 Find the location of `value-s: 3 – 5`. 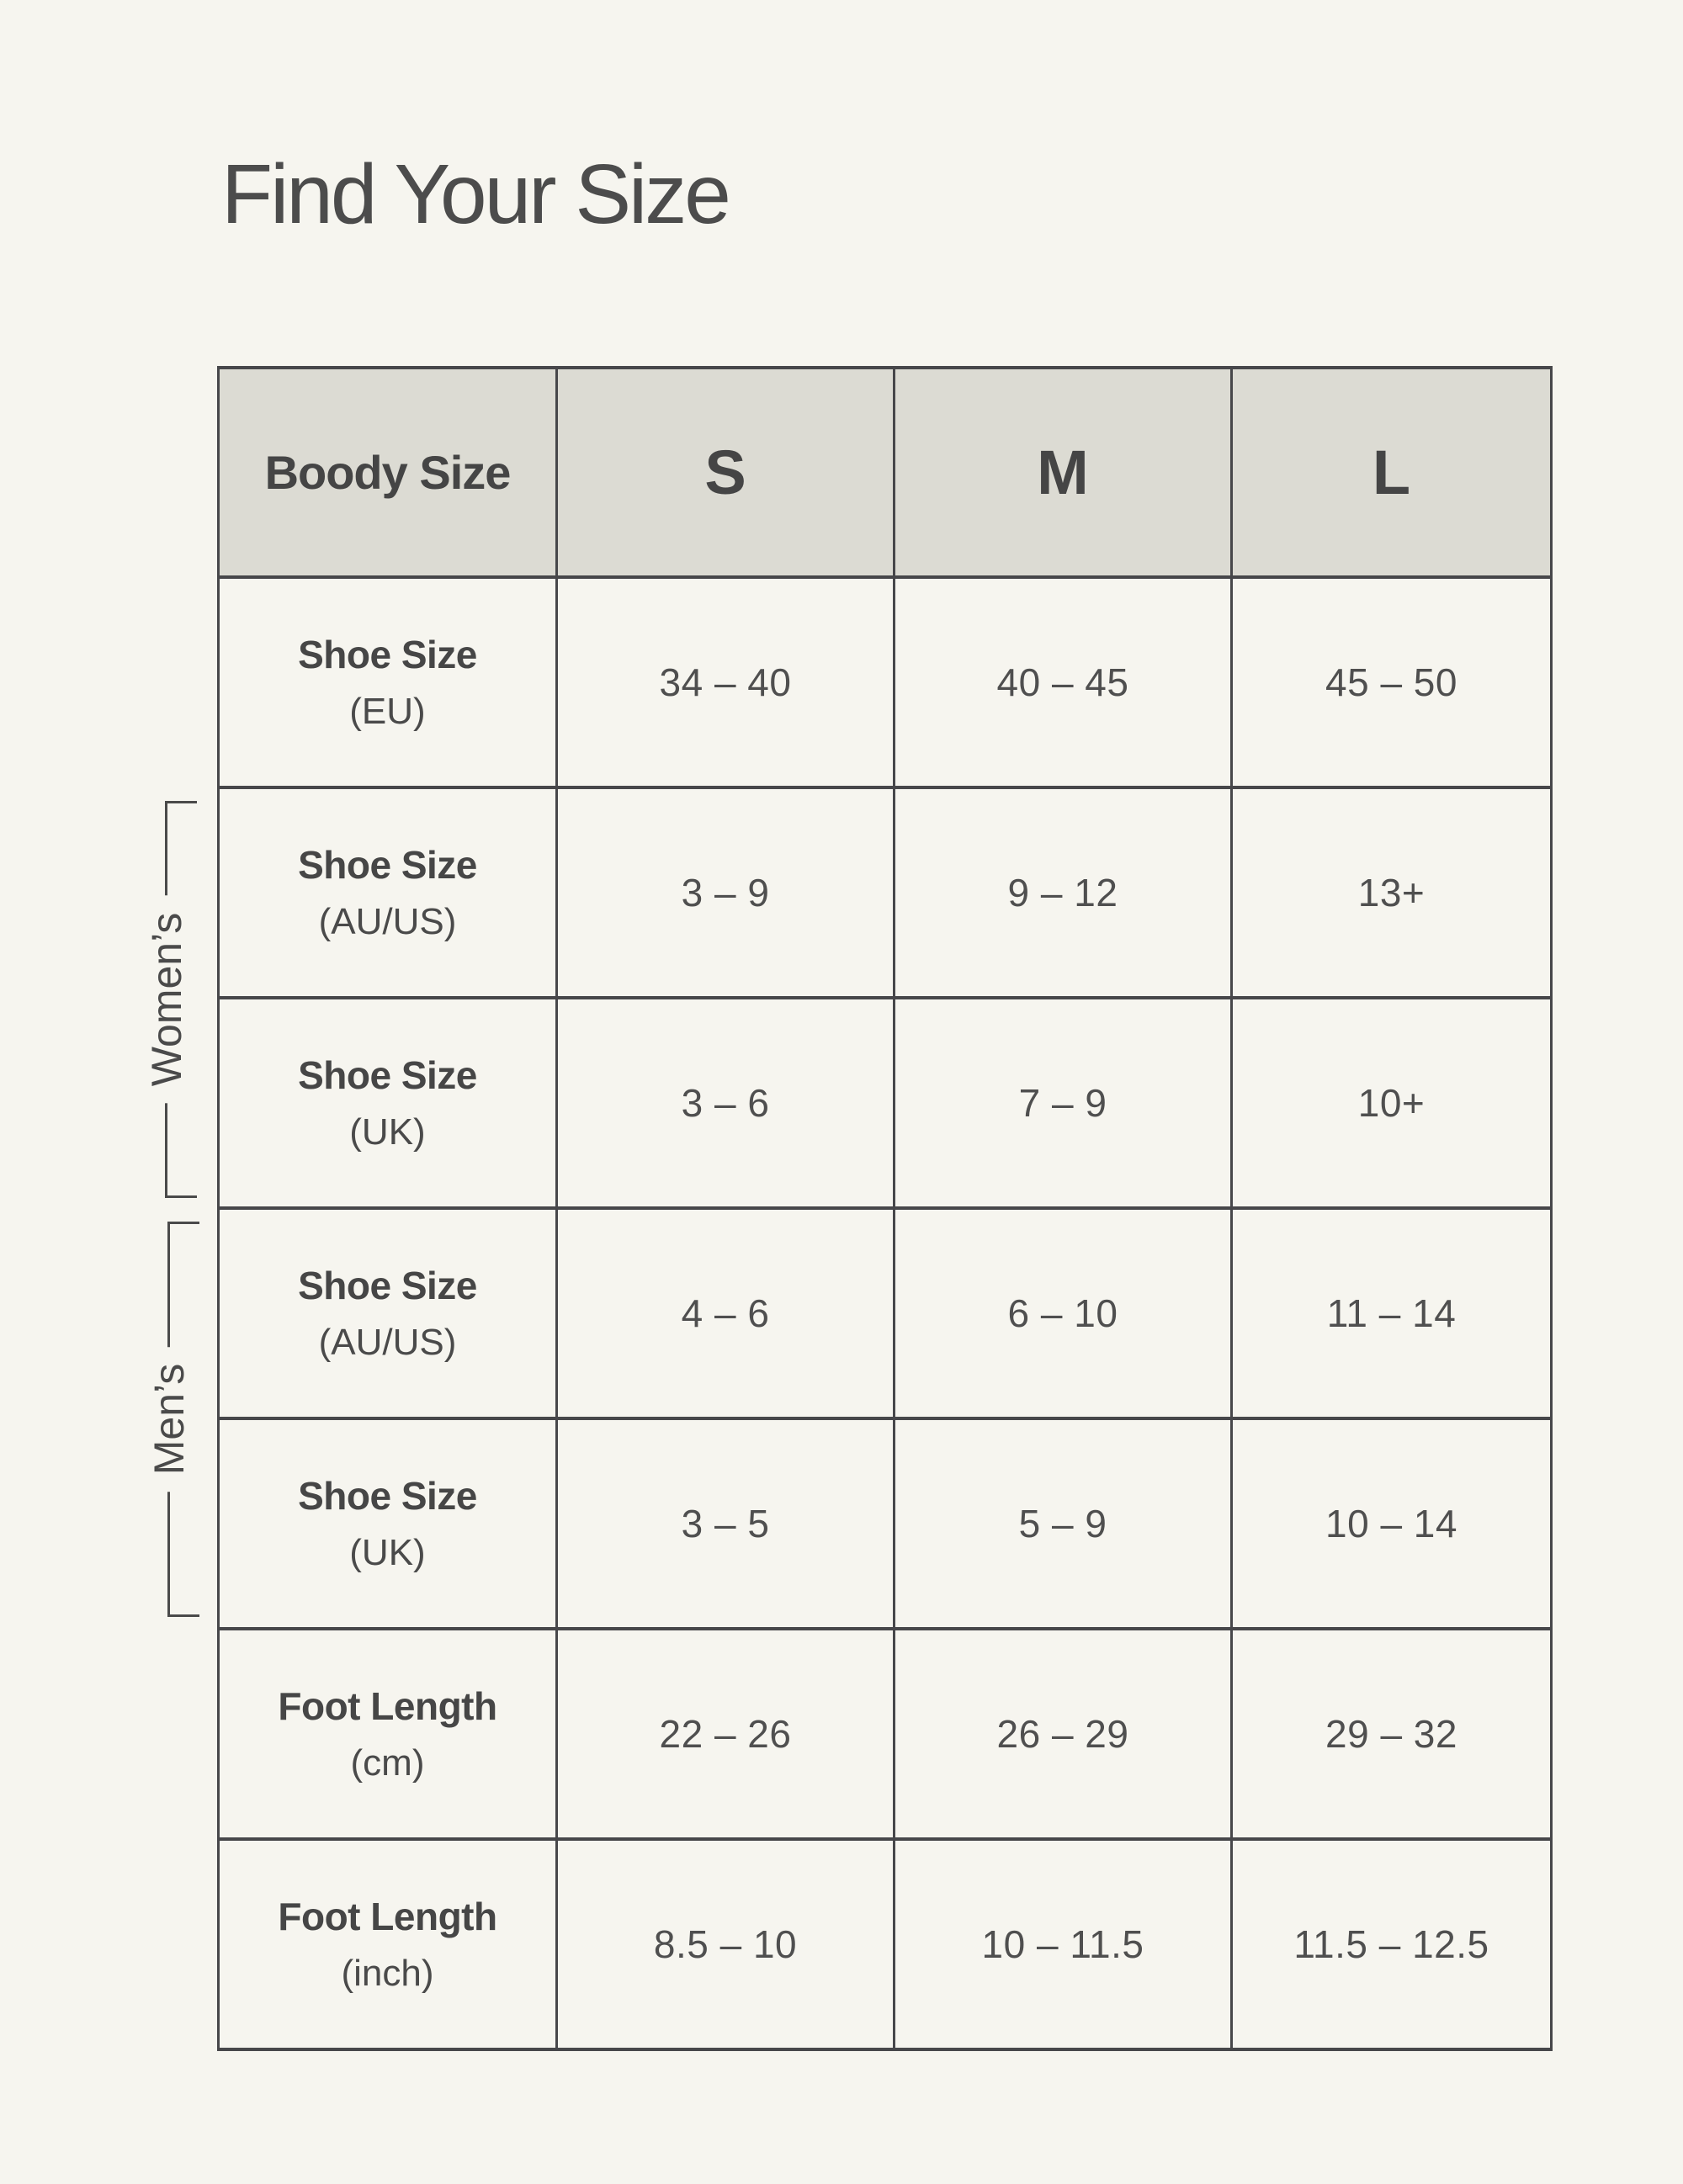

value-s: 3 – 5 is located at coordinates (725, 1524).